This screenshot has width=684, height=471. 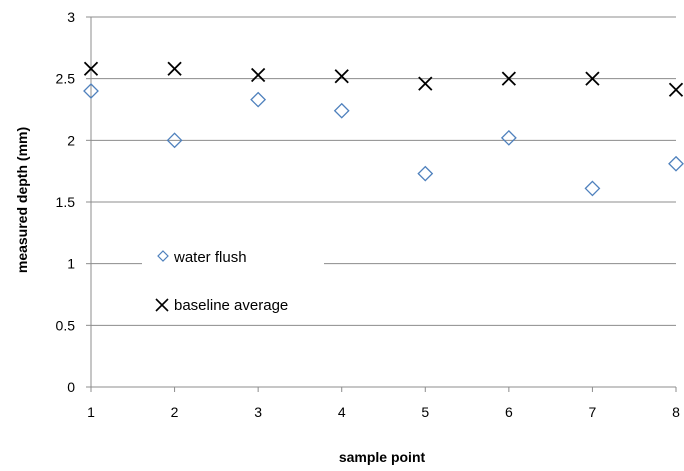 What do you see at coordinates (22, 200) in the screenshot?
I see `y-axis-title: measured depth (mm)` at bounding box center [22, 200].